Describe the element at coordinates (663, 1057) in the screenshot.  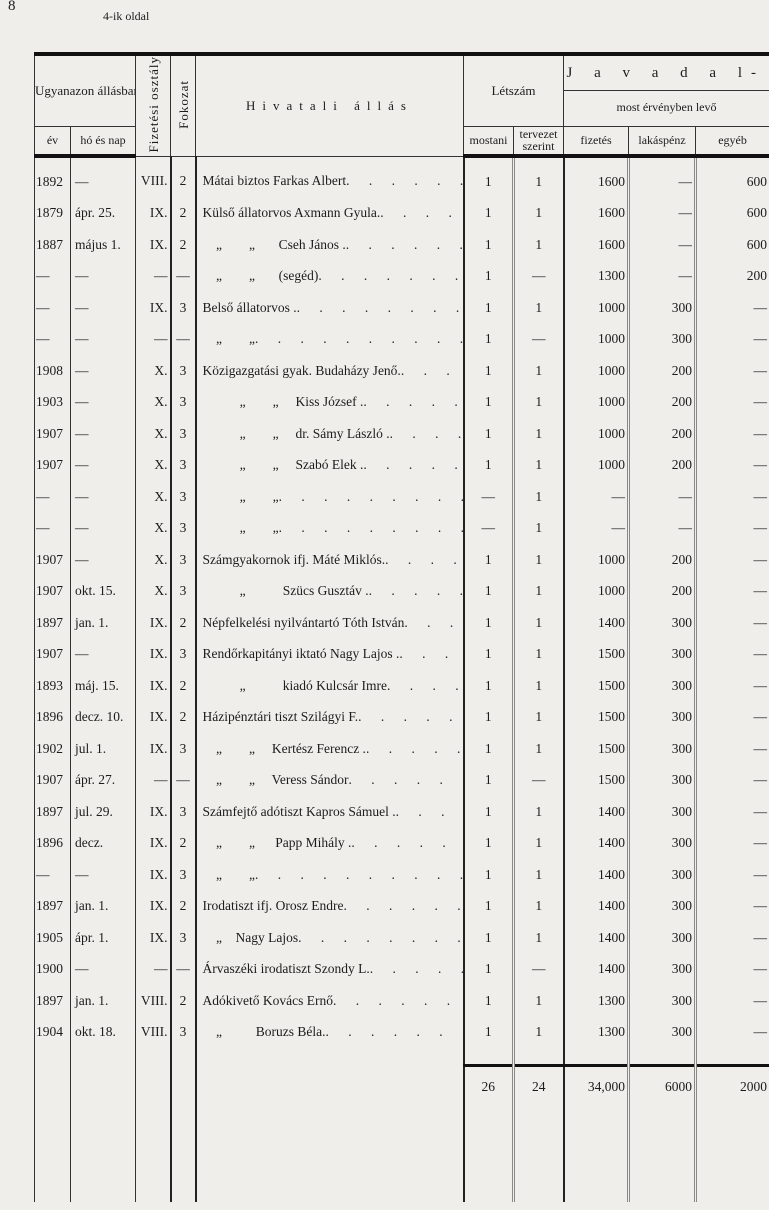
I see `housing-cell` at that location.